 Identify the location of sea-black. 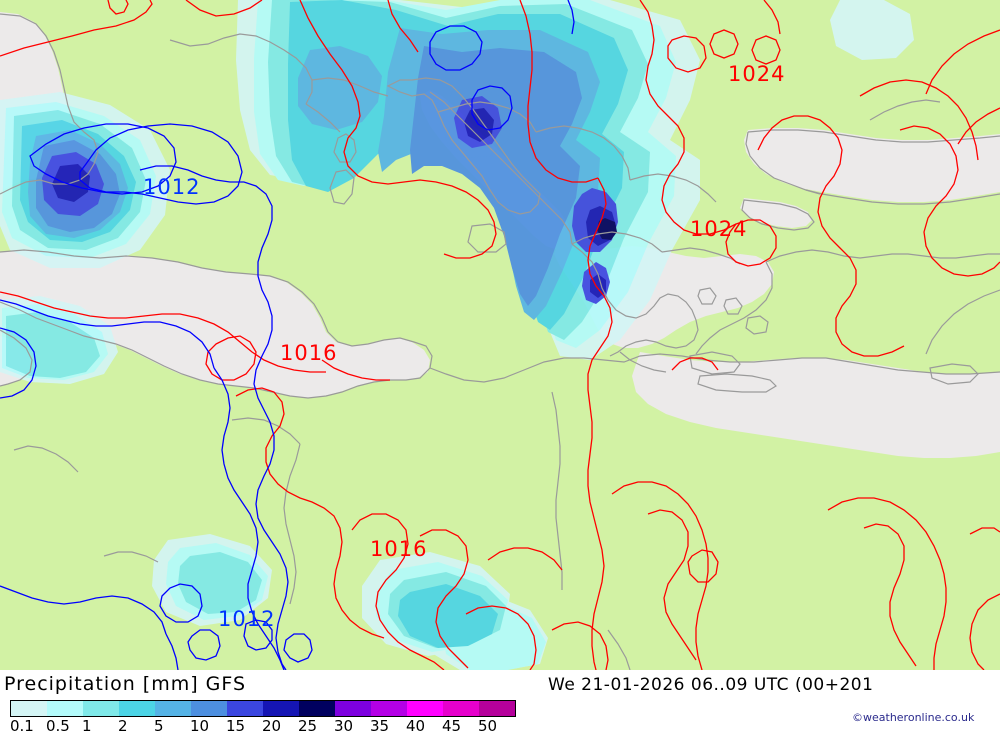
(872, 165).